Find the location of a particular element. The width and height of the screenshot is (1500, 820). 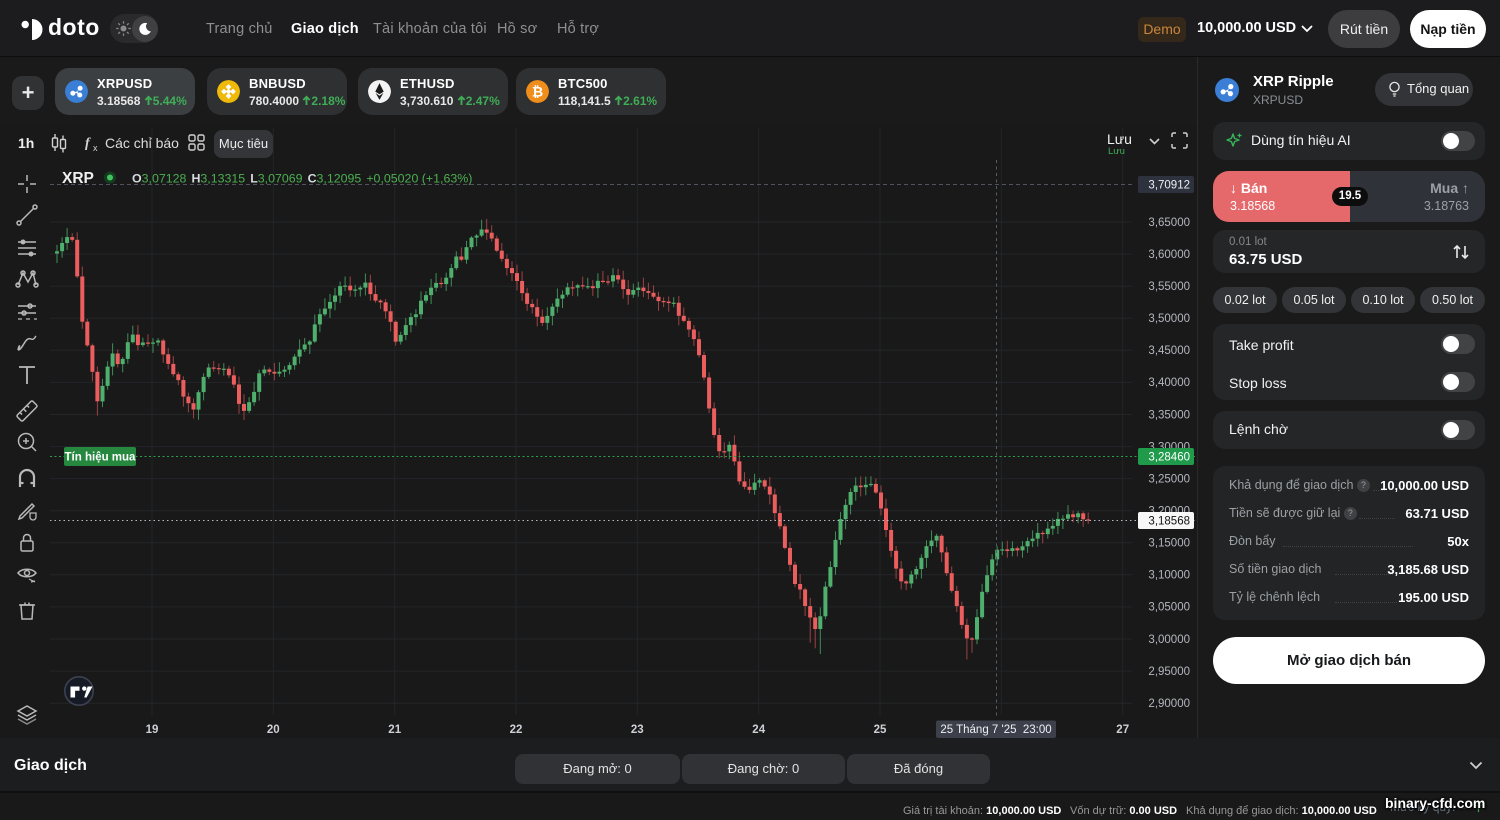

svg-text: 3,45000 is located at coordinates (1169, 351).